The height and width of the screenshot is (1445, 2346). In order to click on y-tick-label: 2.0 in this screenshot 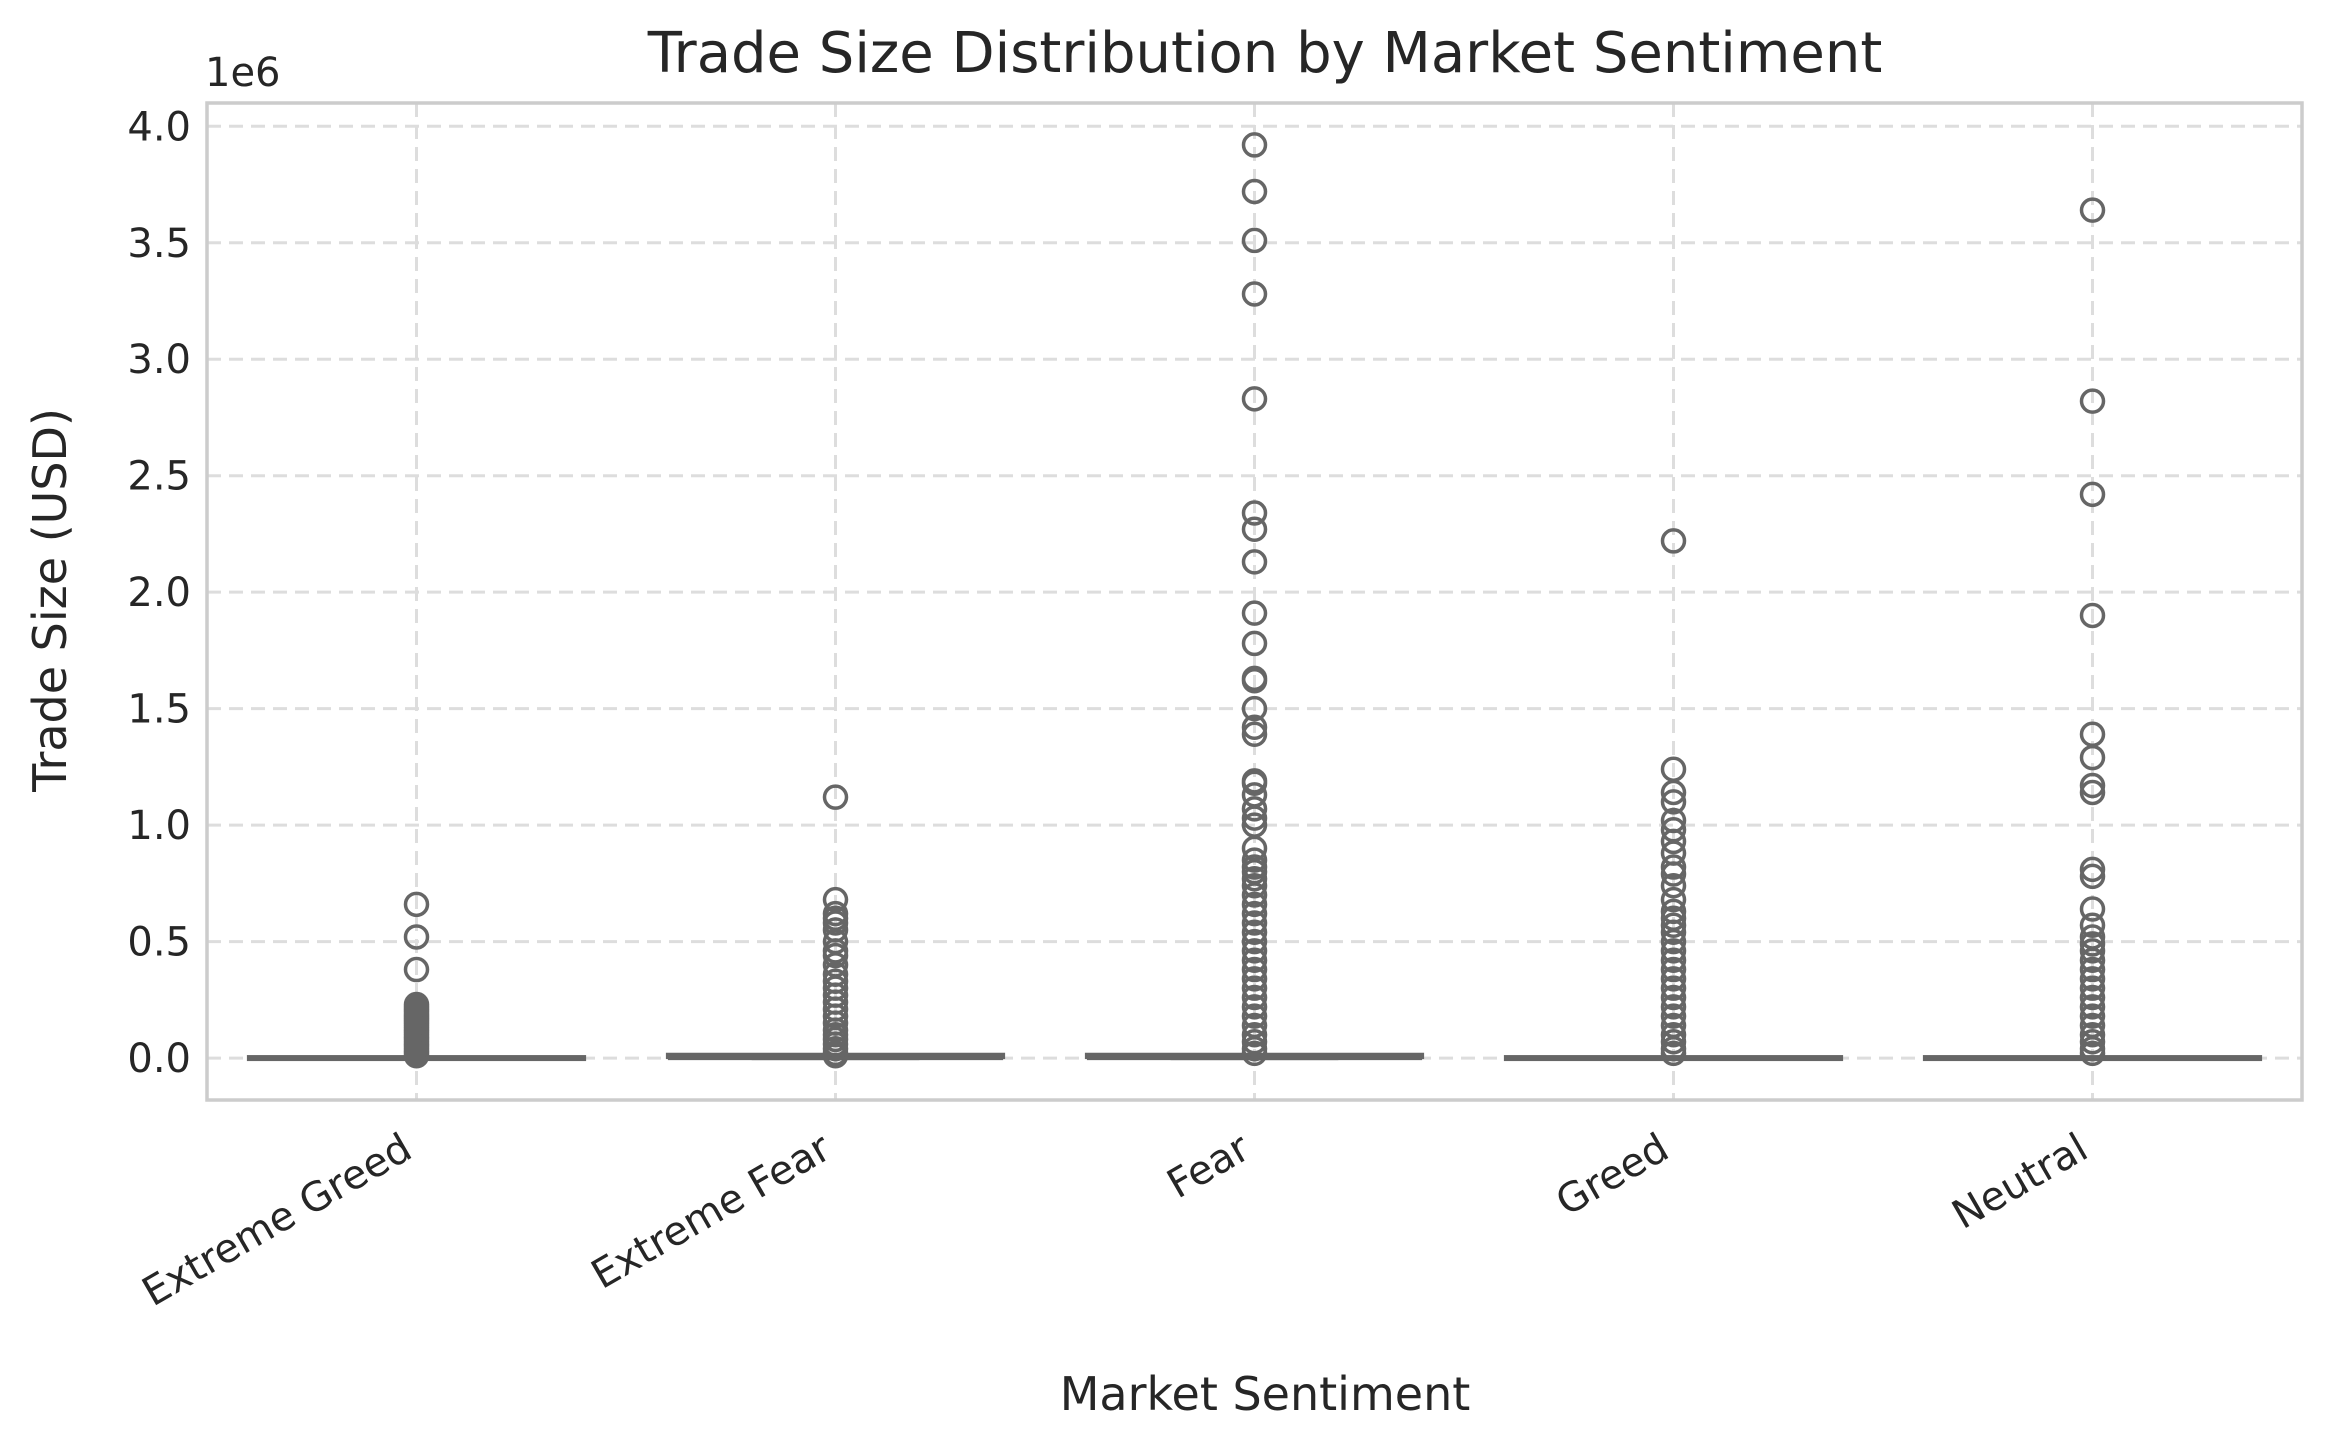, I will do `click(159, 593)`.